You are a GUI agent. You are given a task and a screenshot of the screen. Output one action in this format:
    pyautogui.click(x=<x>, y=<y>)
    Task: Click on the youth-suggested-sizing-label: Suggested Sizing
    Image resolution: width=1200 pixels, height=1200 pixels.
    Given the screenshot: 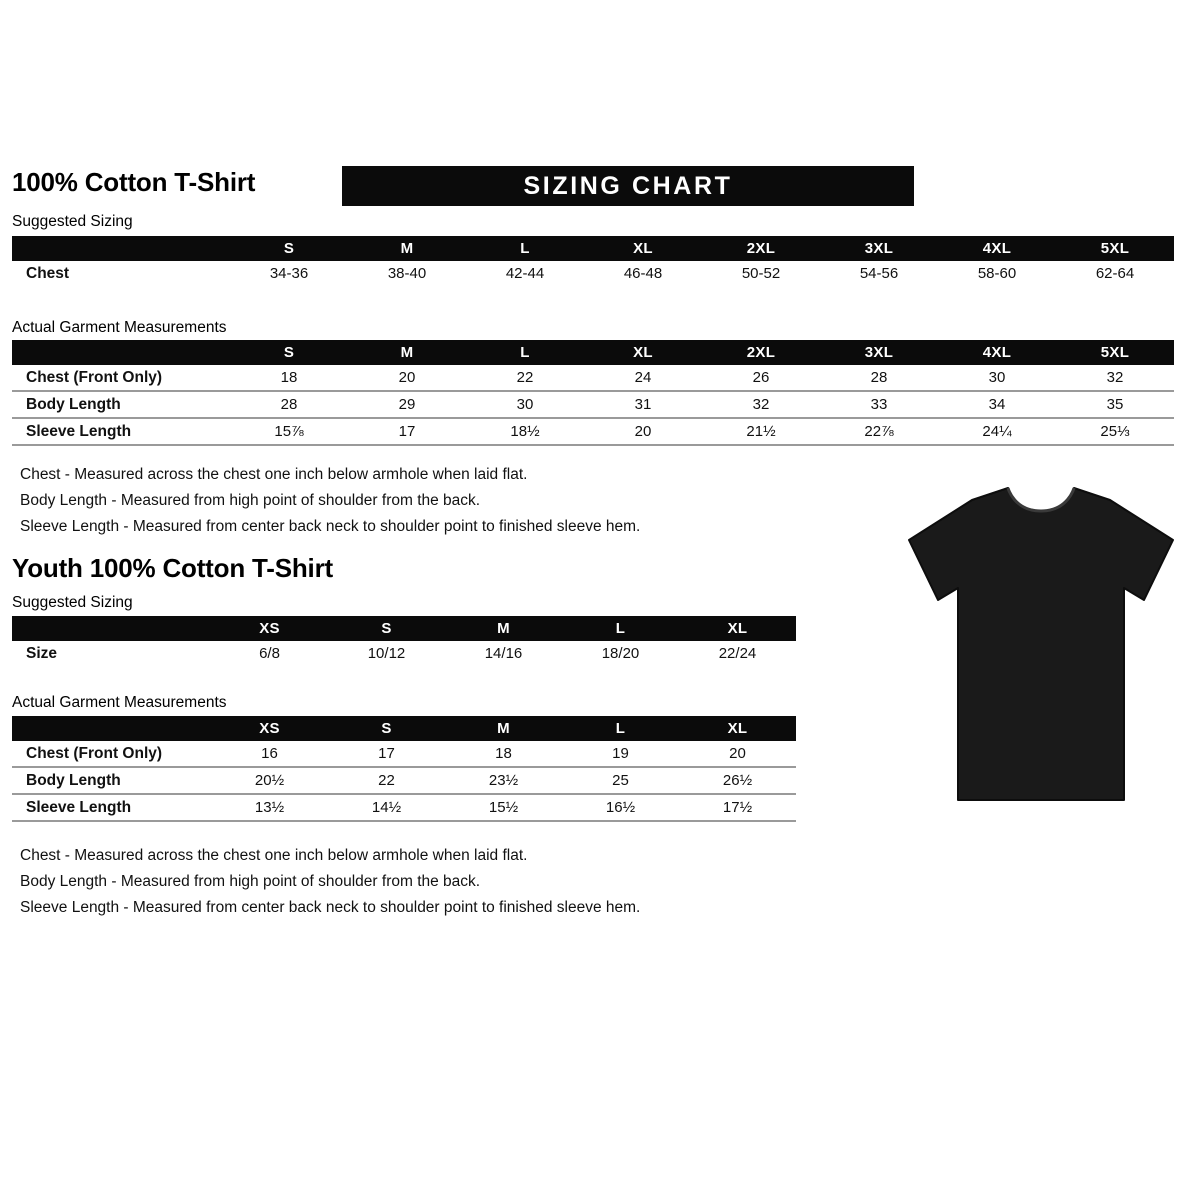 What is the action you would take?
    pyautogui.click(x=72, y=602)
    